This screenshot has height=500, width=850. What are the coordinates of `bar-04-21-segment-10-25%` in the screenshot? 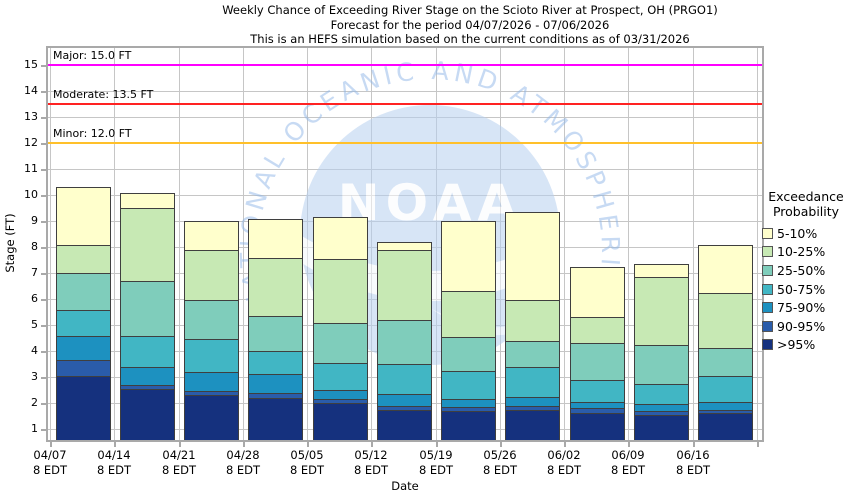 It's located at (211, 275).